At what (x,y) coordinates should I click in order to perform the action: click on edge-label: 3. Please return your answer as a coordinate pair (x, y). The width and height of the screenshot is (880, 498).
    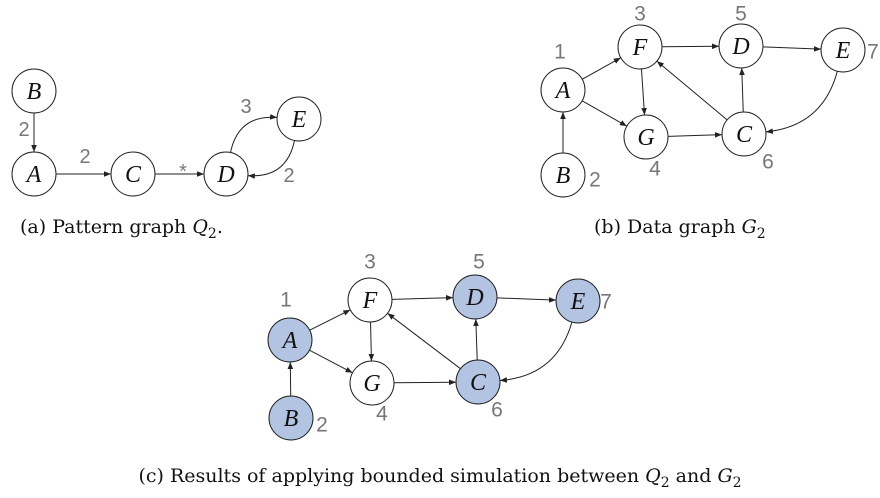
    Looking at the image, I should click on (245, 107).